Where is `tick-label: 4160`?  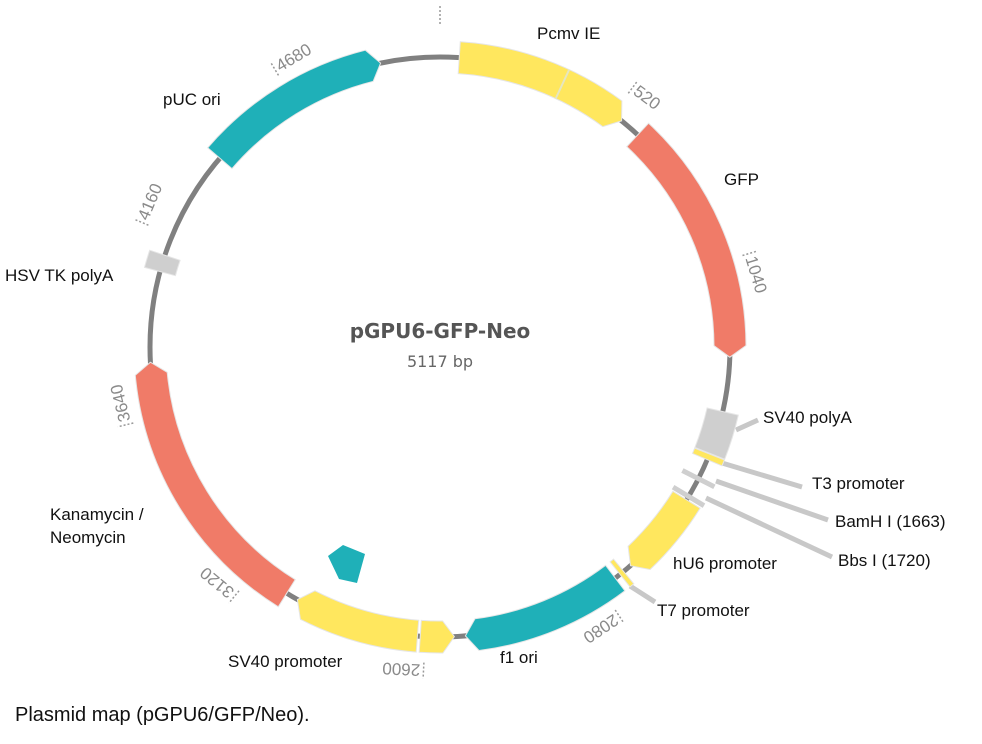 tick-label: 4160 is located at coordinates (150, 202).